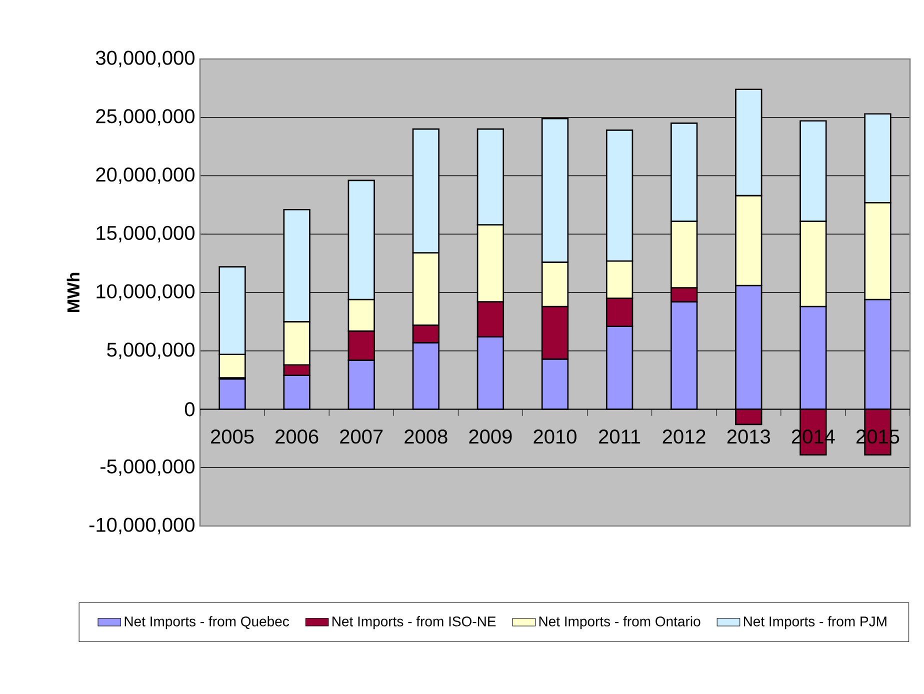 This screenshot has width=924, height=694. Describe the element at coordinates (145, 59) in the screenshot. I see `y-tick-label: 30,000,000` at that location.